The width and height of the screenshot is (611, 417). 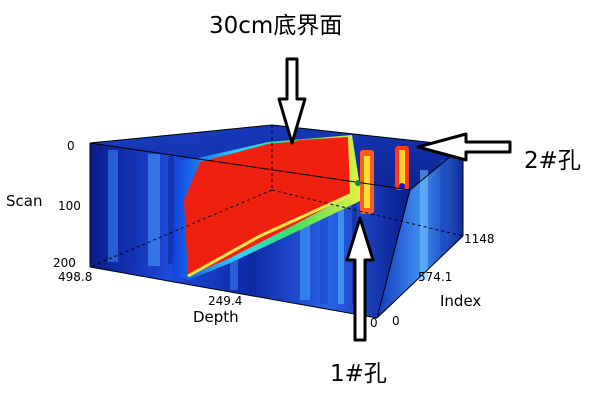 I want to click on index-tick-0: 0, so click(x=396, y=321).